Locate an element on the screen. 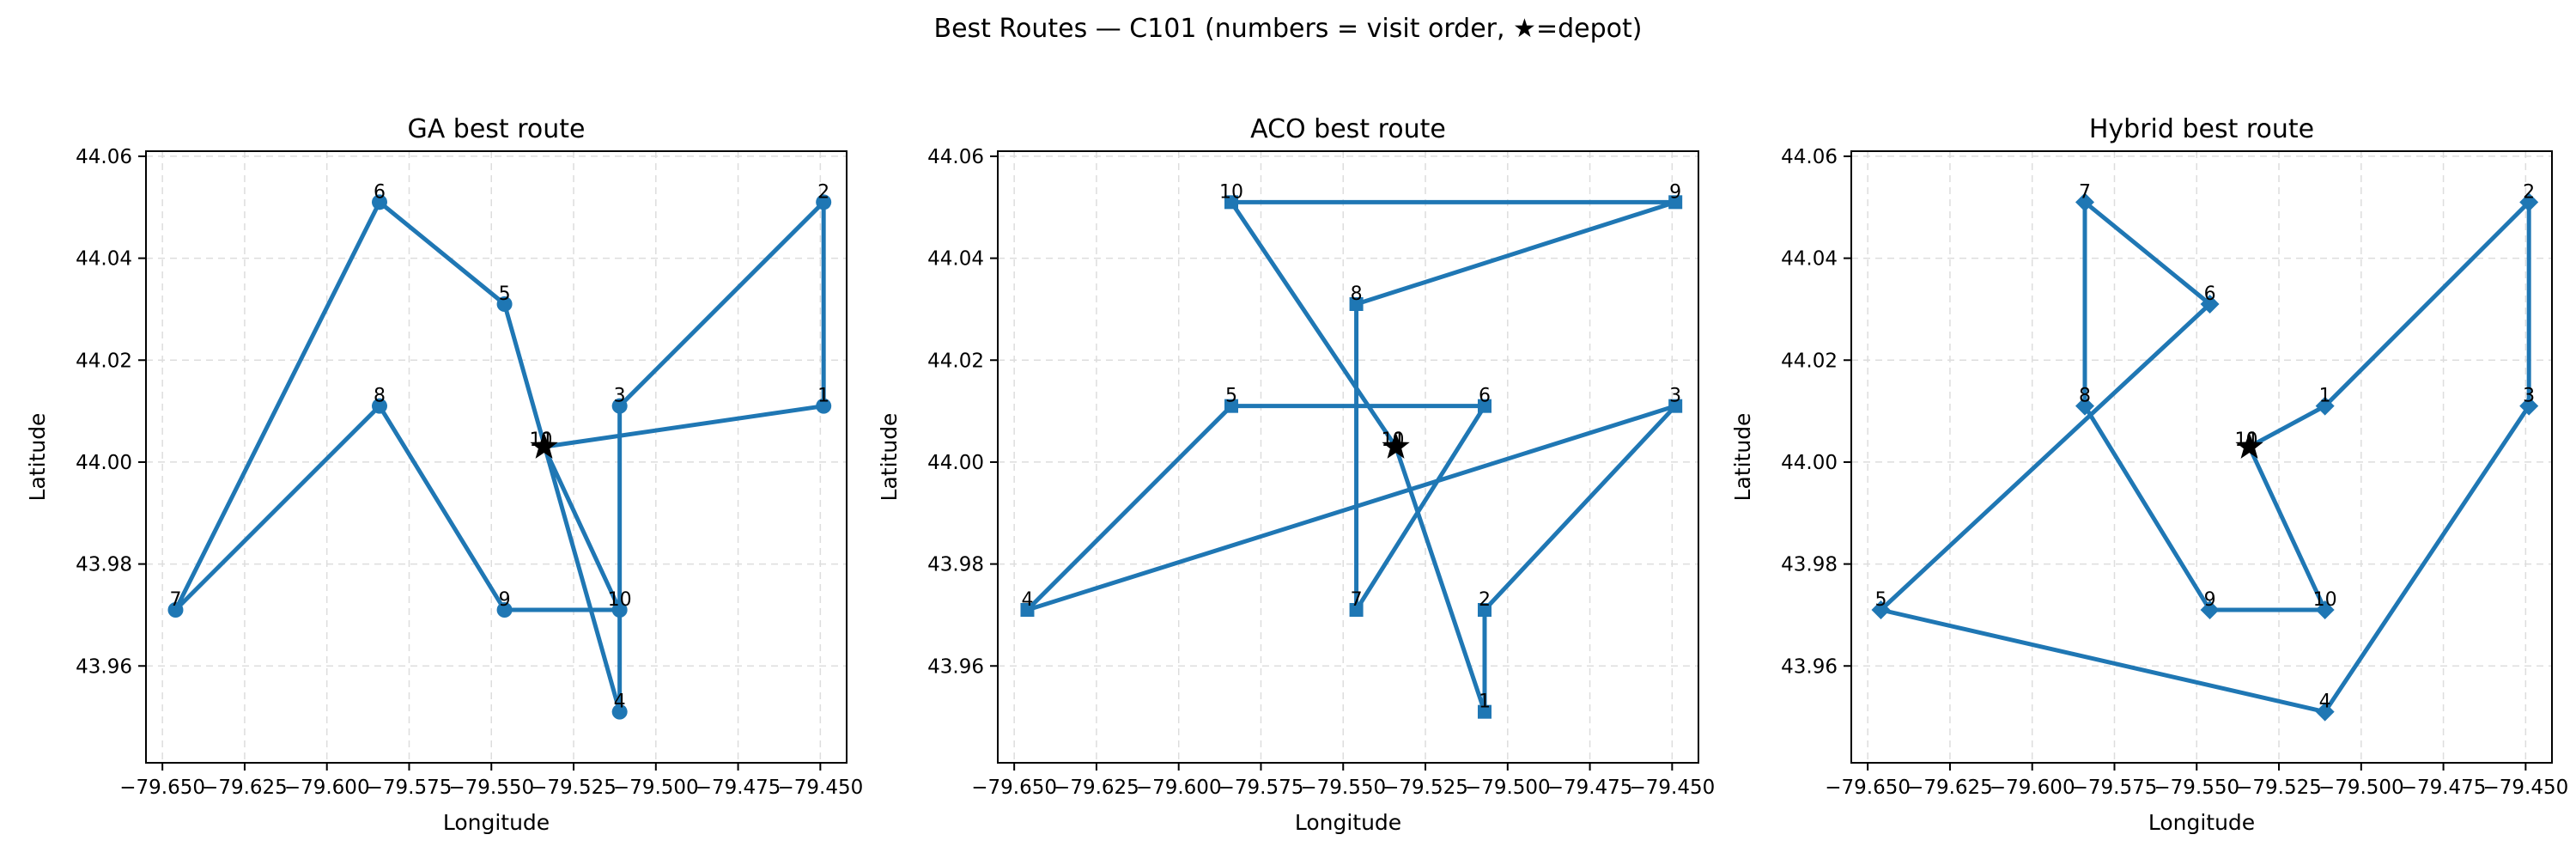 This screenshot has width=2576, height=859. x-tick-label: −79.575 is located at coordinates (1261, 788).